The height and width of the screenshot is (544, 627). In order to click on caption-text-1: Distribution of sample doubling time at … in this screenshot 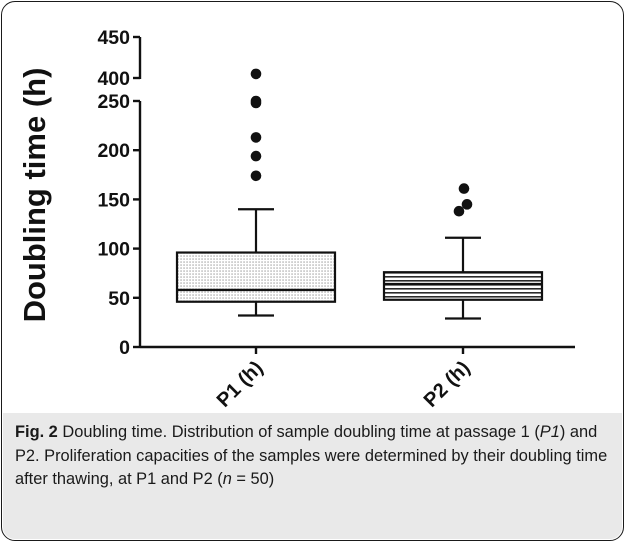, I will do `click(355, 432)`.